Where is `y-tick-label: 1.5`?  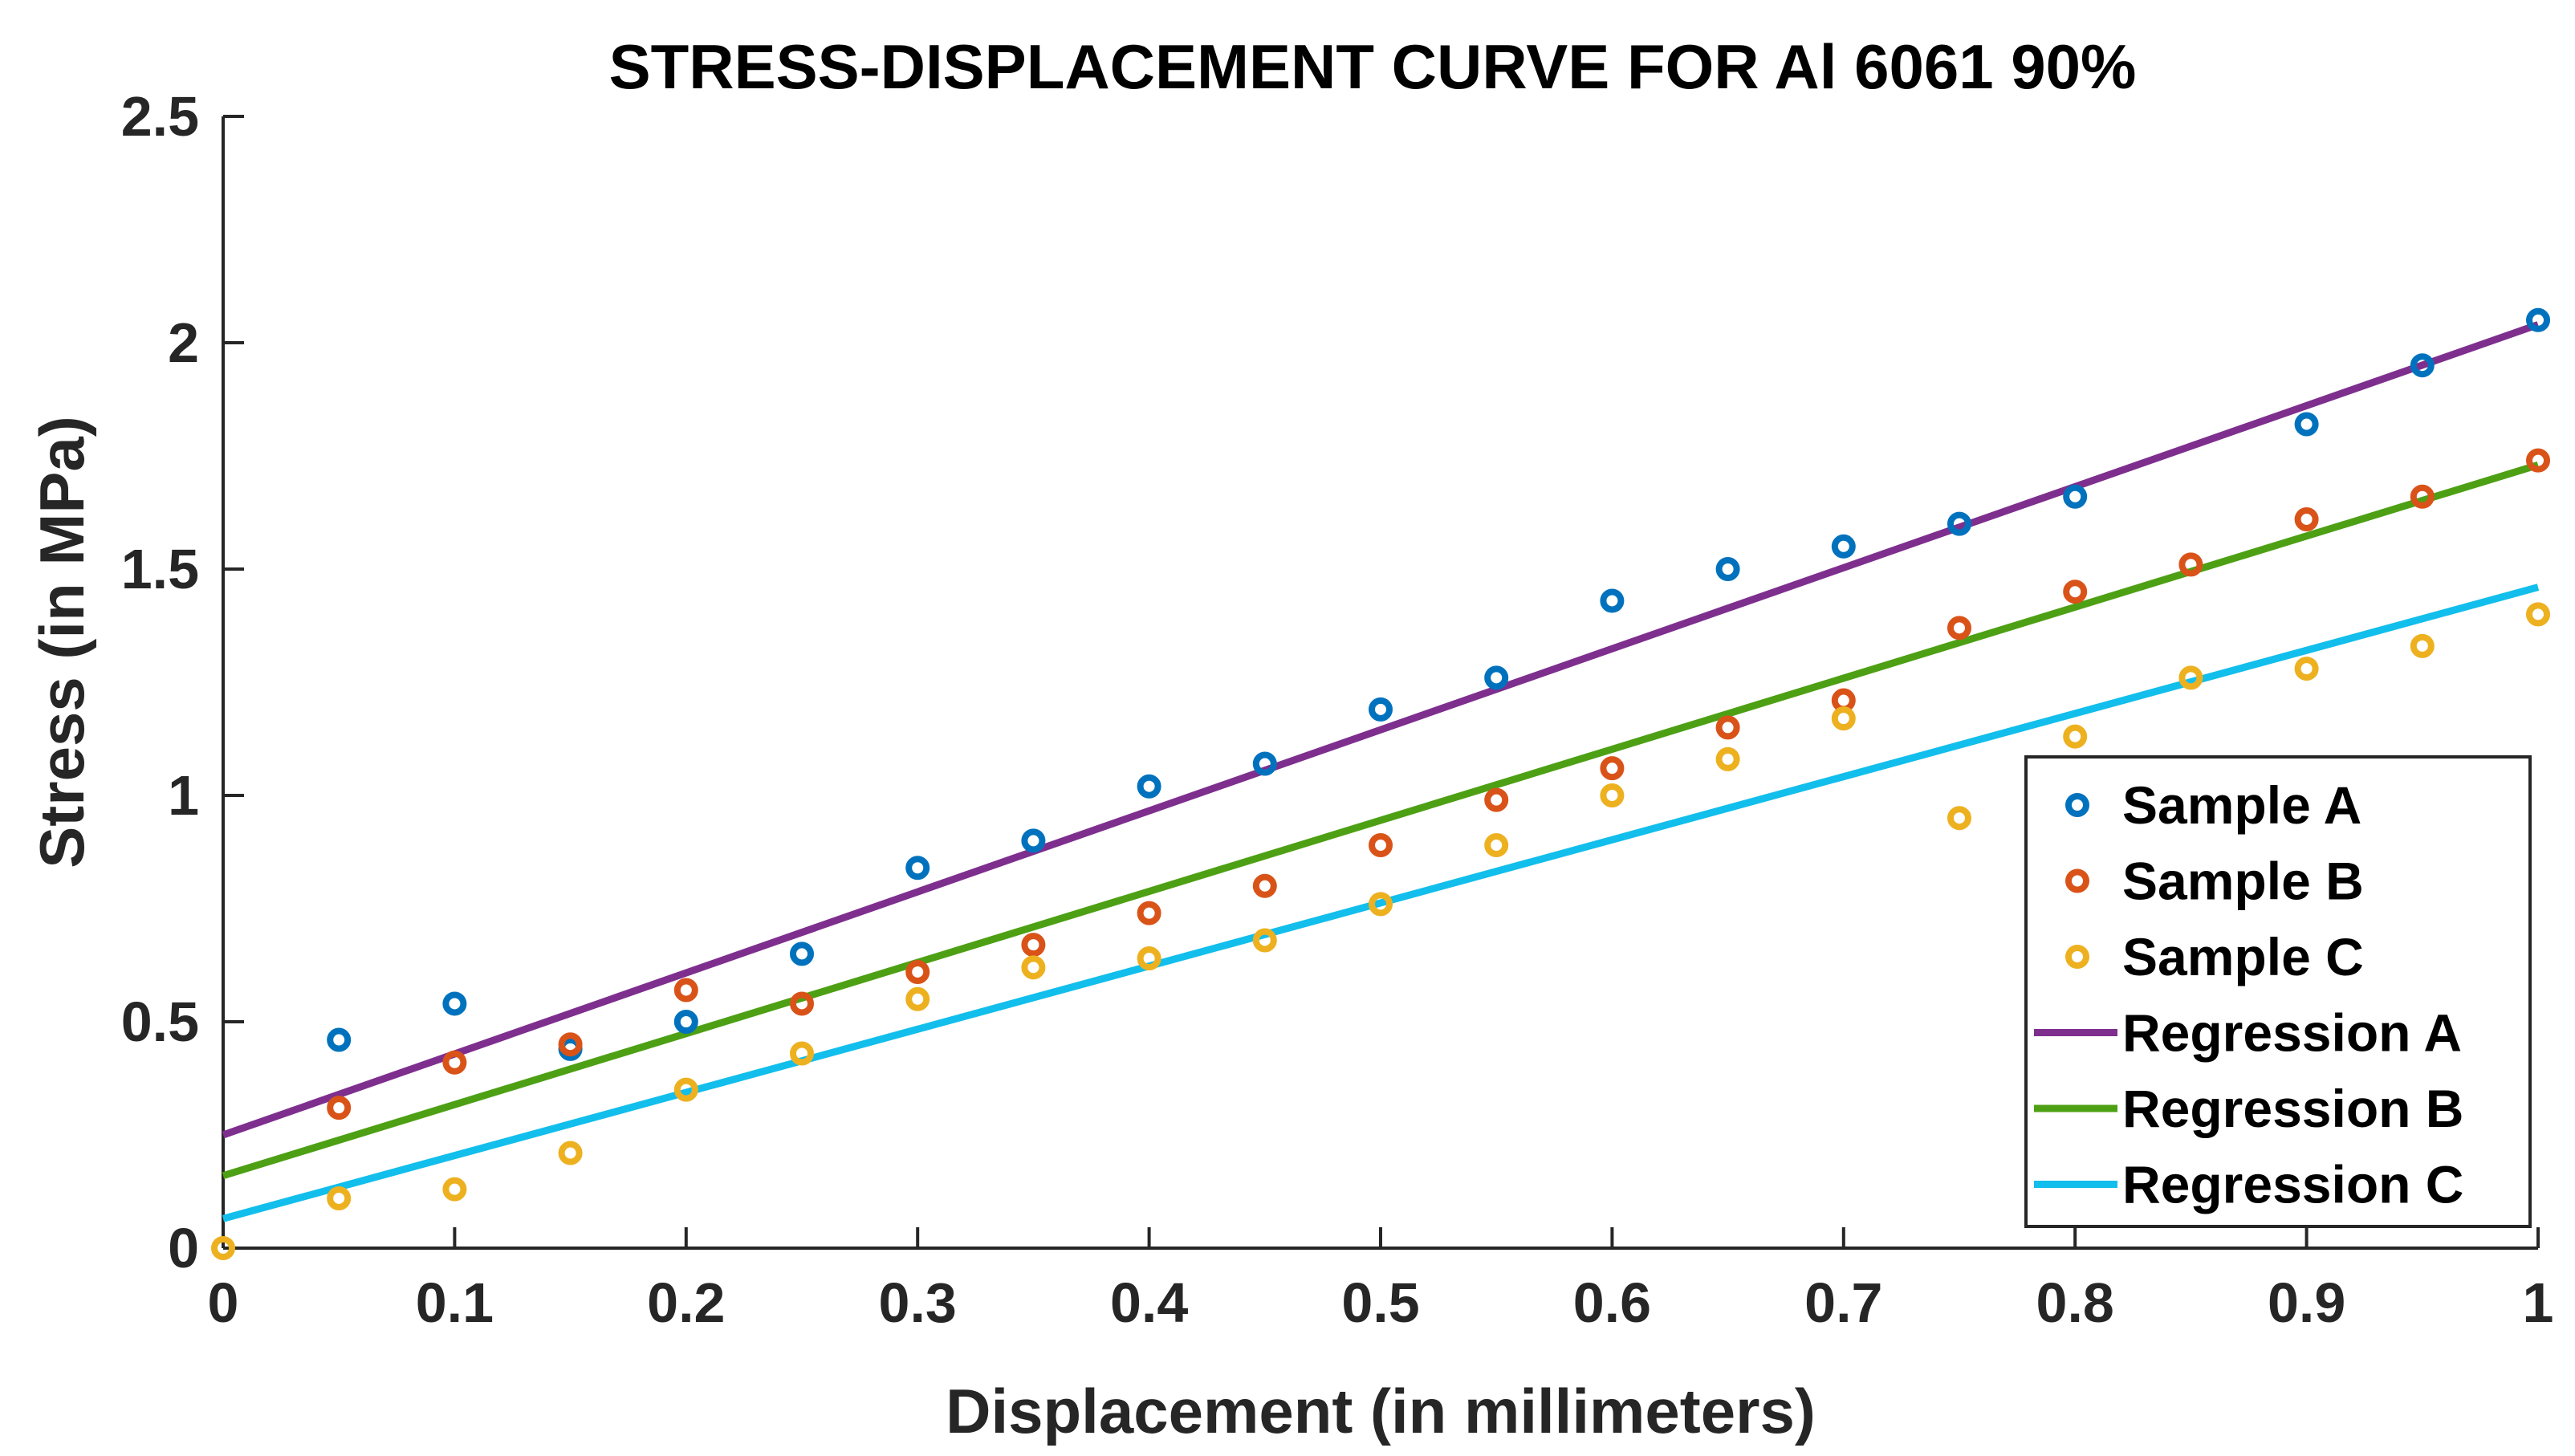 y-tick-label: 1.5 is located at coordinates (160, 569).